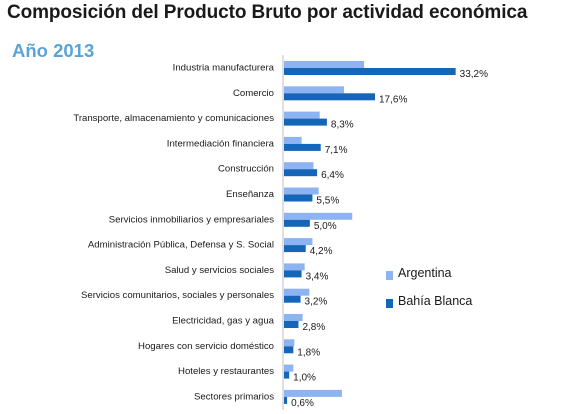 The image size is (563, 414). Describe the element at coordinates (299, 166) in the screenshot. I see `bar-argentina-construccion` at that location.